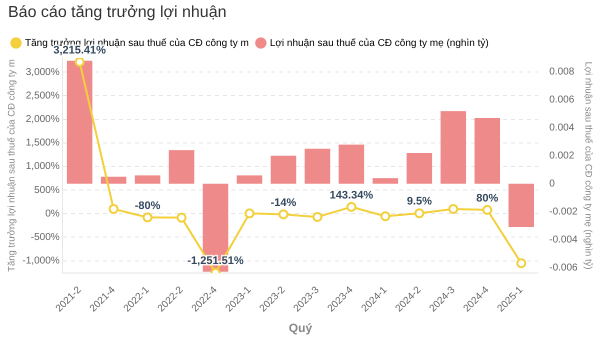  What do you see at coordinates (487, 198) in the screenshot?
I see `data-label: 80%` at bounding box center [487, 198].